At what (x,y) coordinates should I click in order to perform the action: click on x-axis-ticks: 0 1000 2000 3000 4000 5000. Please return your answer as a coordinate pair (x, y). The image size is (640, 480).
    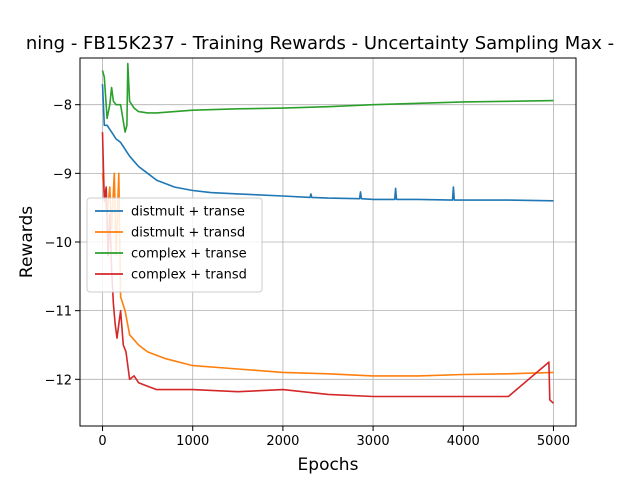
    Looking at the image, I should click on (334, 437).